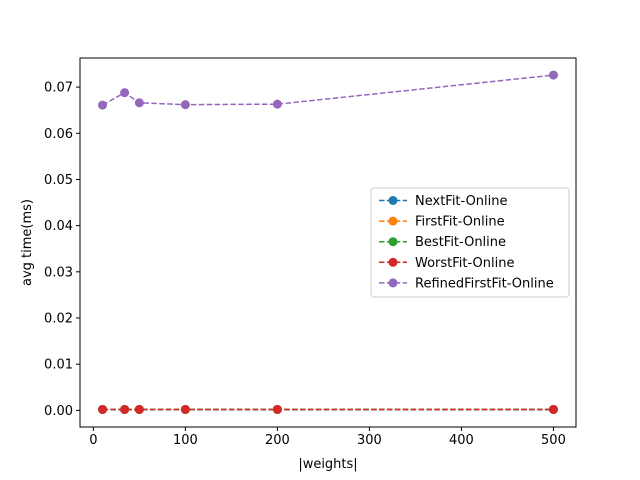  I want to click on x-tick-label: 500, so click(553, 440).